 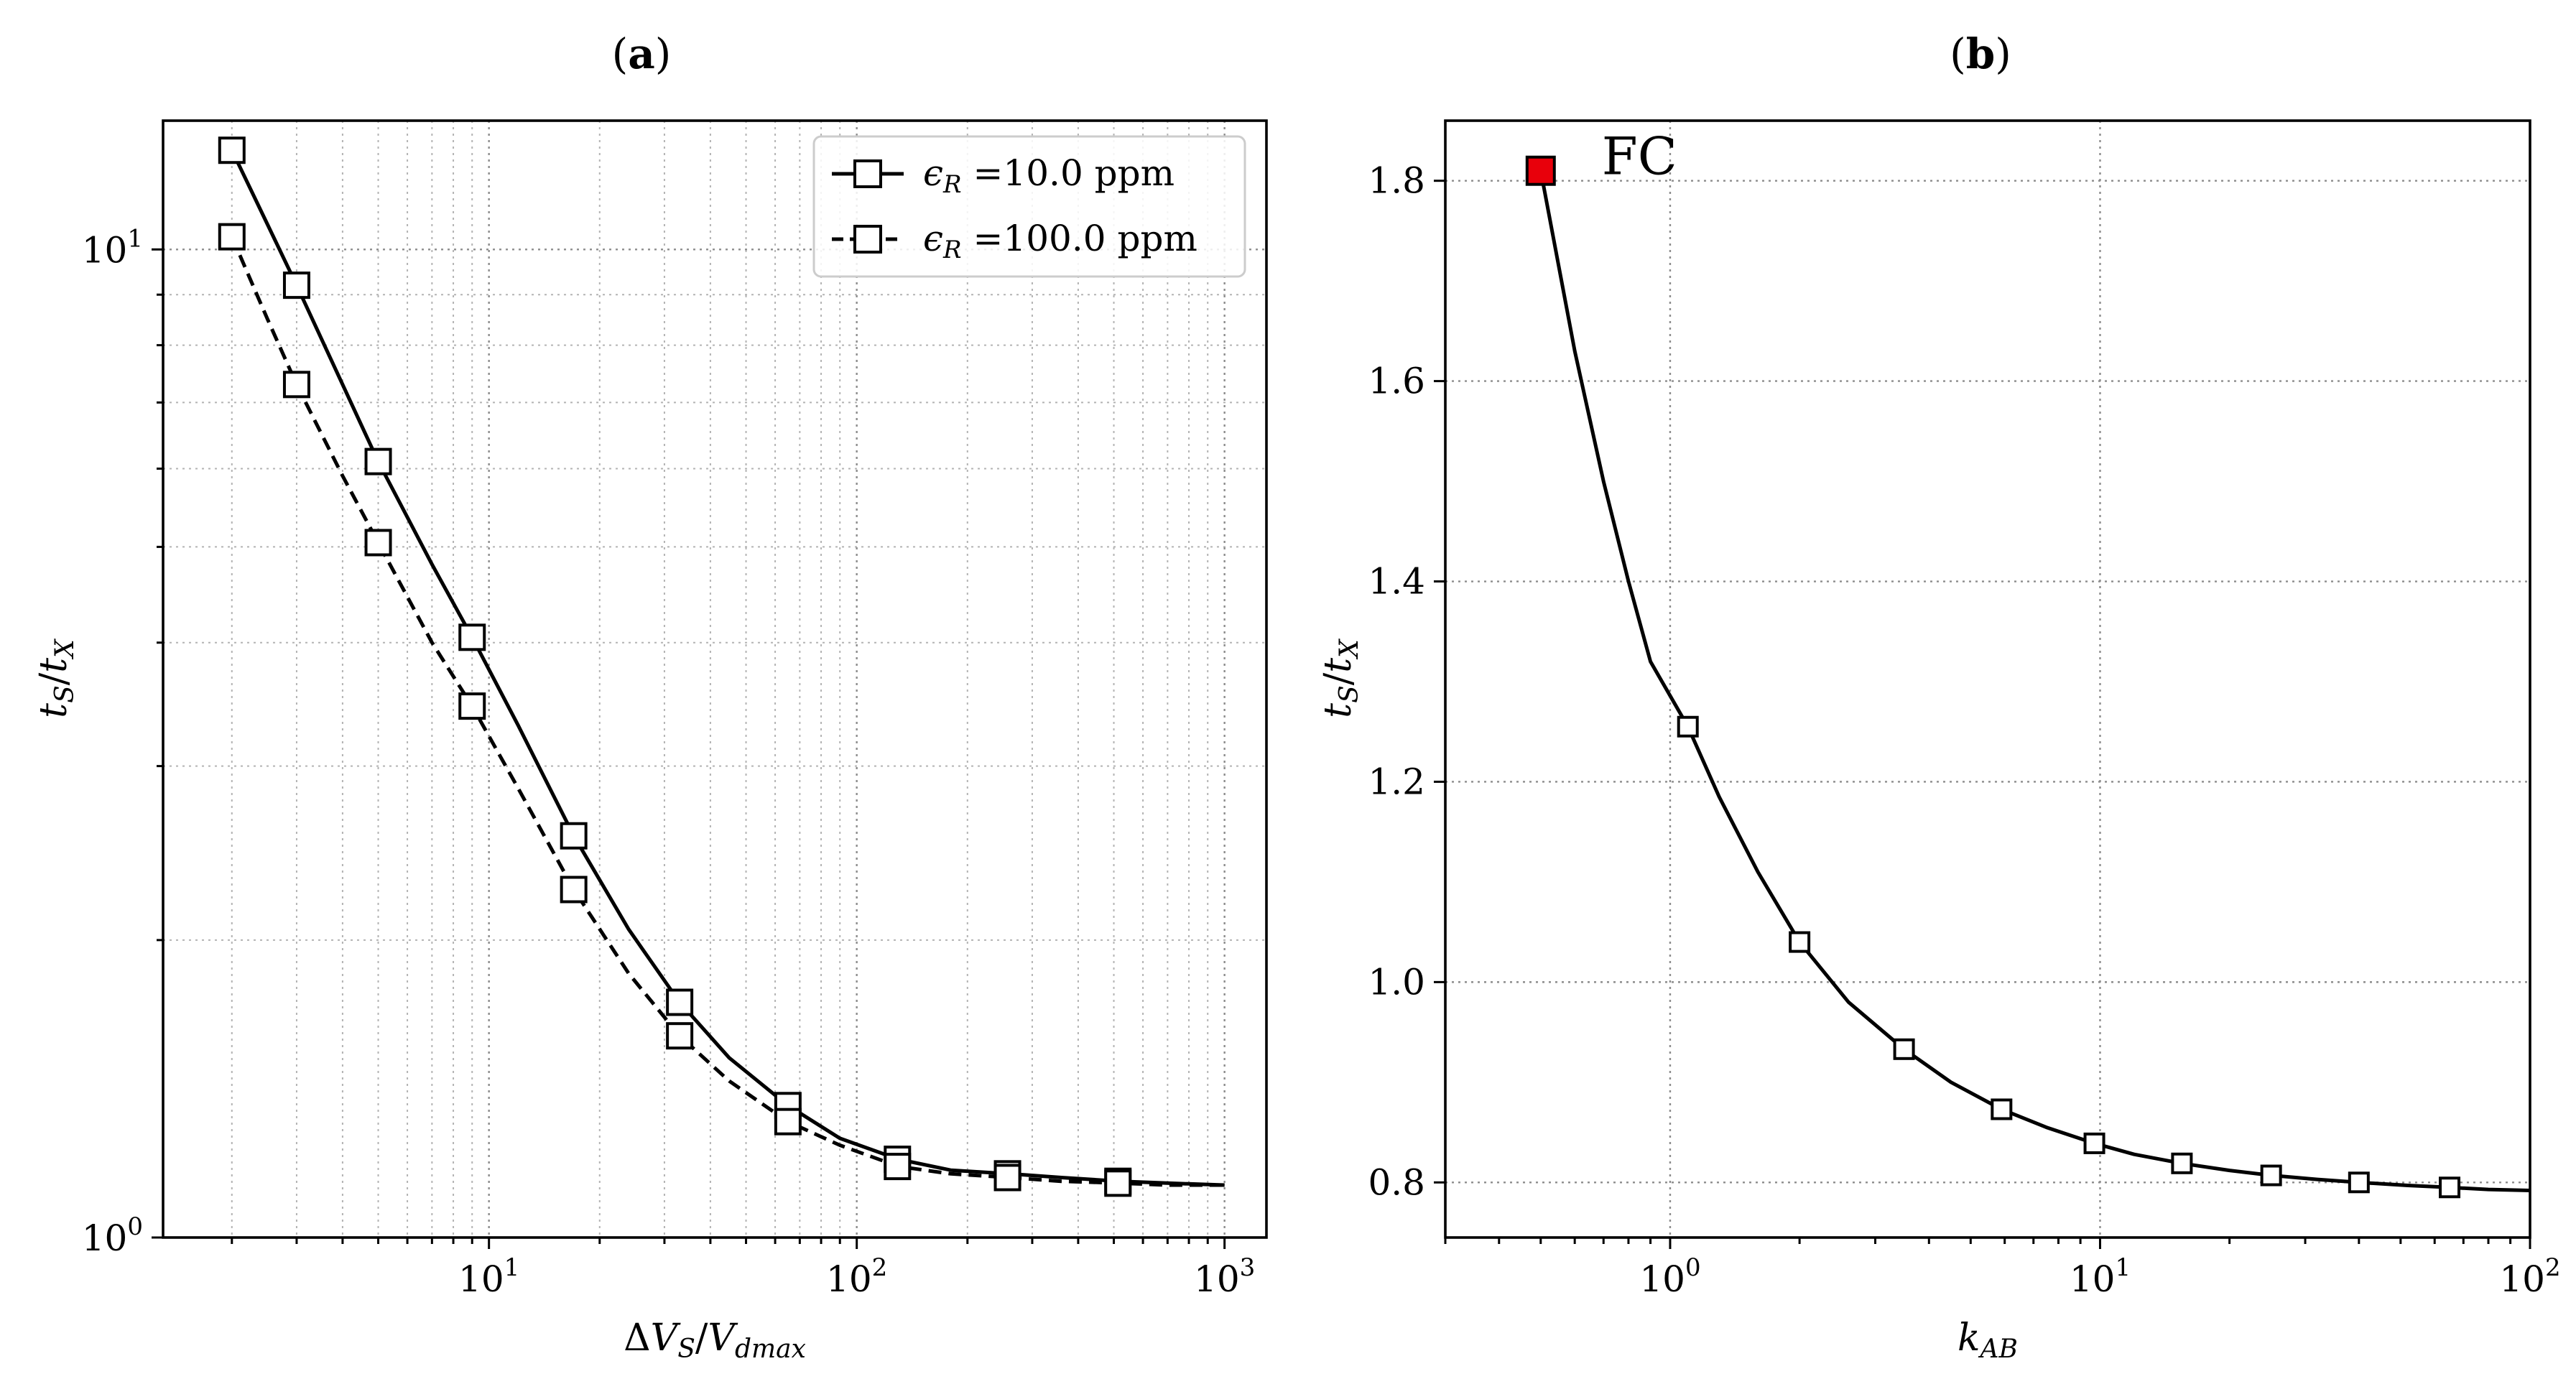 What do you see at coordinates (112, 247) in the screenshot?
I see `y-tick-label: 10¹` at bounding box center [112, 247].